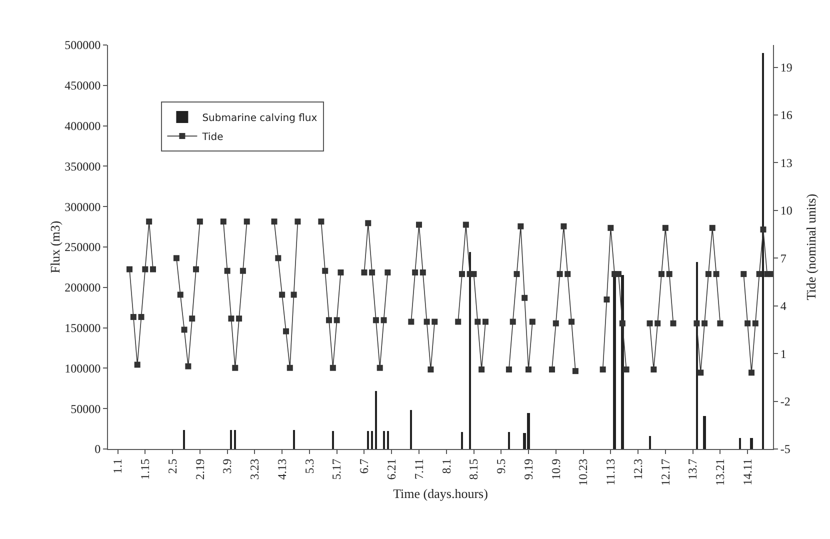  What do you see at coordinates (693, 469) in the screenshot?
I see `x-tick-label: 13.7` at bounding box center [693, 469].